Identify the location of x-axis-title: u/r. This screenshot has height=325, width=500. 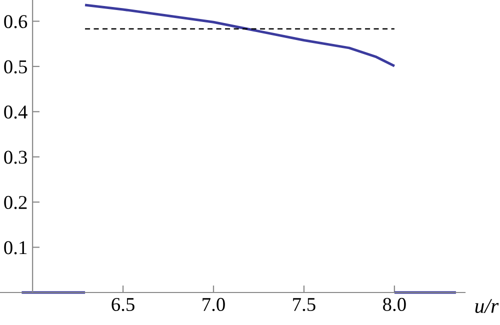
(487, 306).